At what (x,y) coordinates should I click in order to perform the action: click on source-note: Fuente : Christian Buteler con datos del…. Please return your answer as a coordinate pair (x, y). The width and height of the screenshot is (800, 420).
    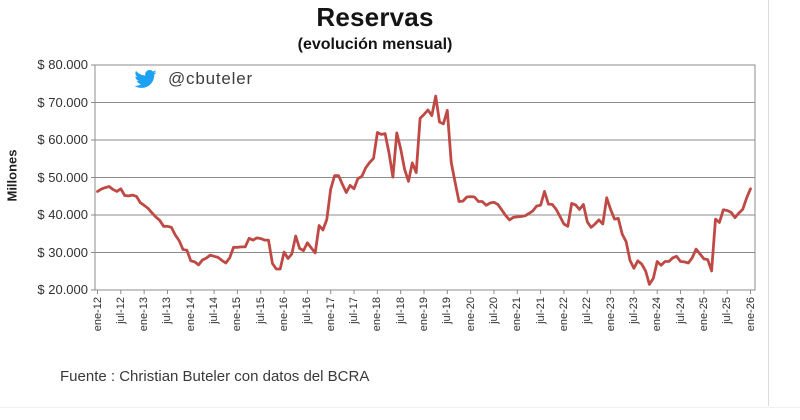
    Looking at the image, I should click on (215, 376).